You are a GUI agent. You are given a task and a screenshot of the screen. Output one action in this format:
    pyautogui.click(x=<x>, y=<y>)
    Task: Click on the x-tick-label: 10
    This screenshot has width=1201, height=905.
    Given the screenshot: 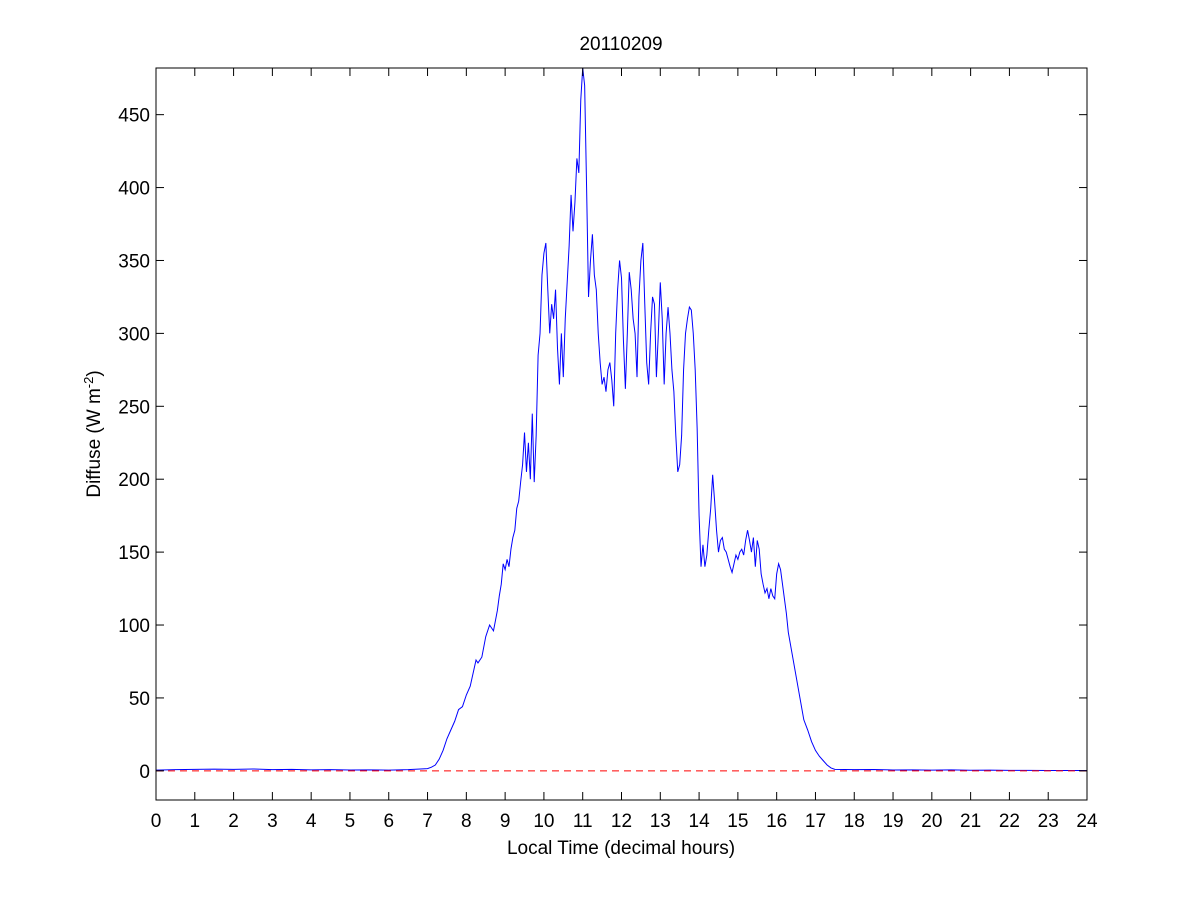 What is the action you would take?
    pyautogui.click(x=543, y=821)
    